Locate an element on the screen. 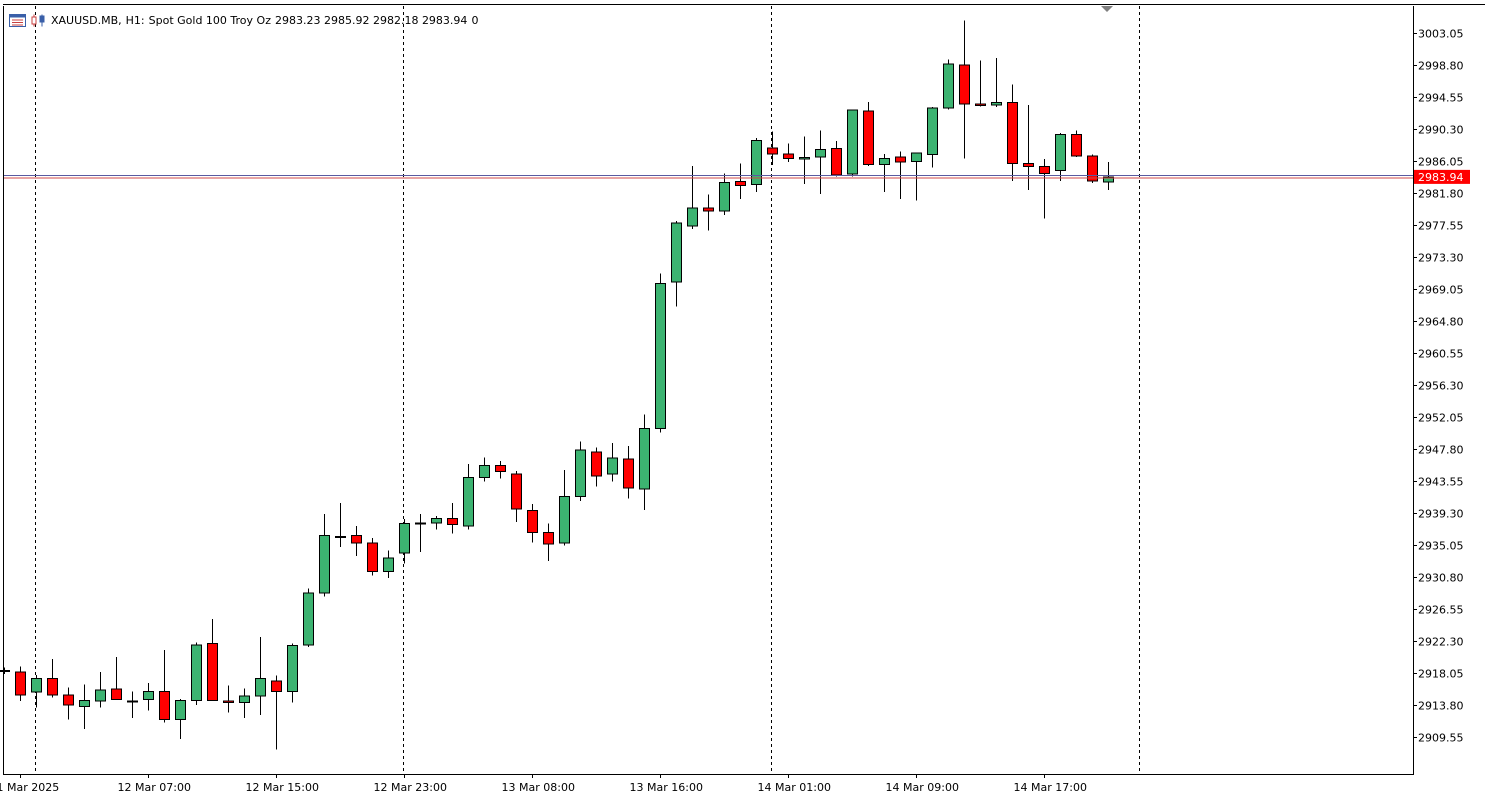 The image size is (1485, 803). chart-shift-marker-icon is located at coordinates (1107, 9).